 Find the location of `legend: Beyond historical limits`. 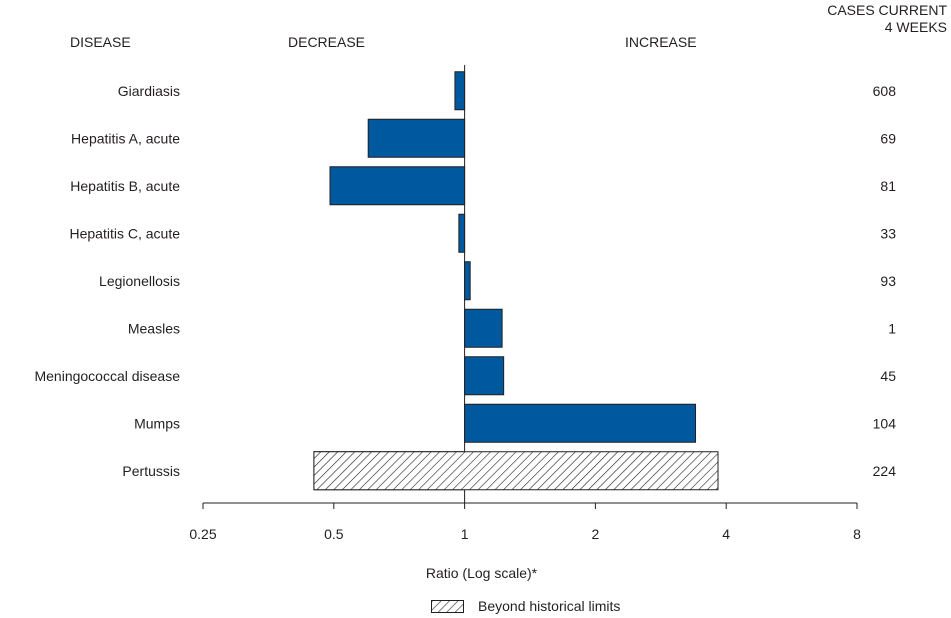

legend: Beyond historical limits is located at coordinates (525, 606).